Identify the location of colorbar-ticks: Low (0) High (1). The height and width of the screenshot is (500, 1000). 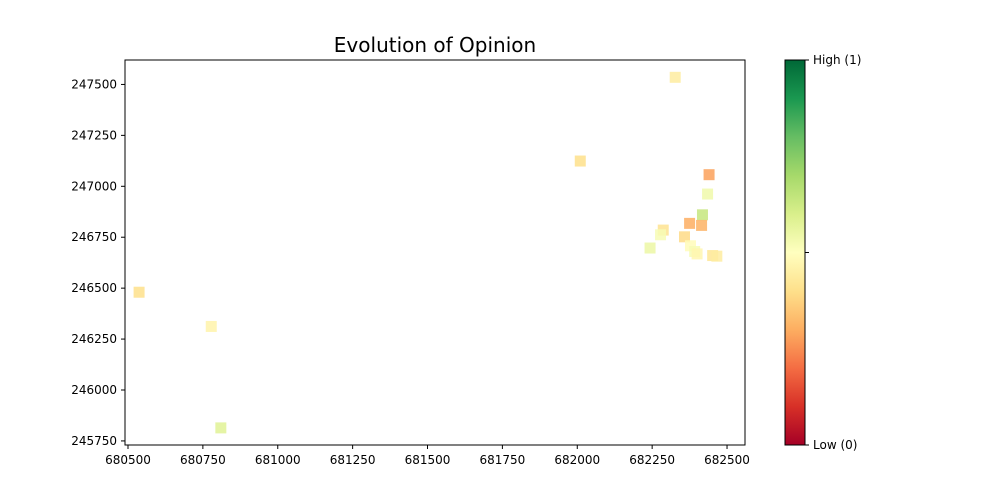
(833, 252).